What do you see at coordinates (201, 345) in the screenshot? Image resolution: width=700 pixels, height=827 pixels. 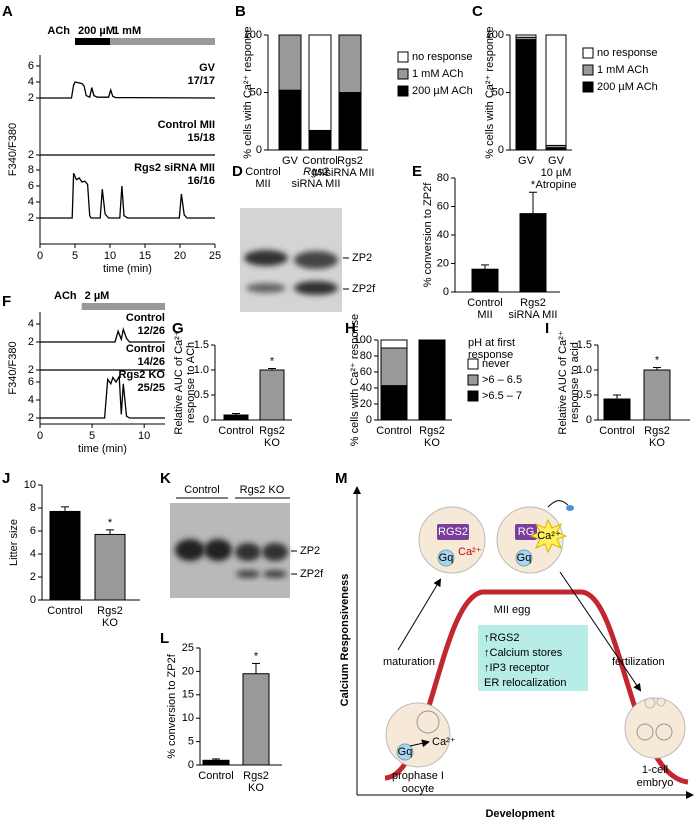 I see `y-tick-label: 1.5` at bounding box center [201, 345].